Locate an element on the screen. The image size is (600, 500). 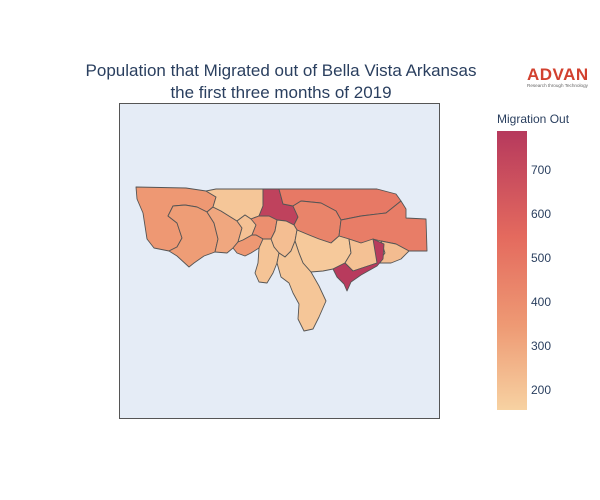
colorbar-tick: 600 is located at coordinates (541, 214).